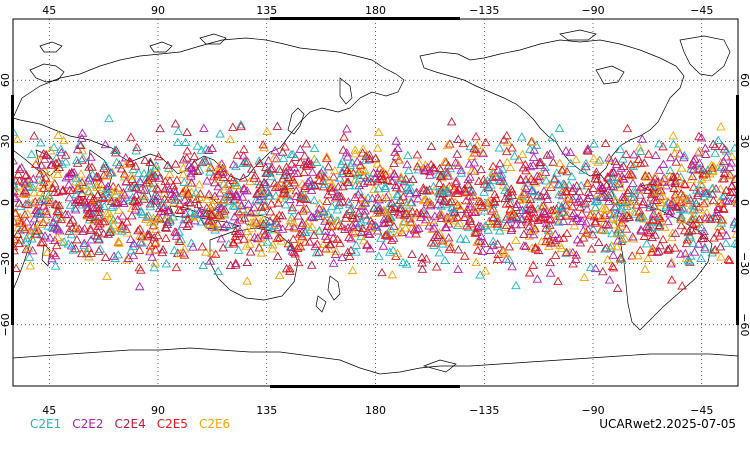 Image resolution: width=750 pixels, height=450 pixels. Describe the element at coordinates (484, 410) in the screenshot. I see `longitude-tick-label: −135` at that location.